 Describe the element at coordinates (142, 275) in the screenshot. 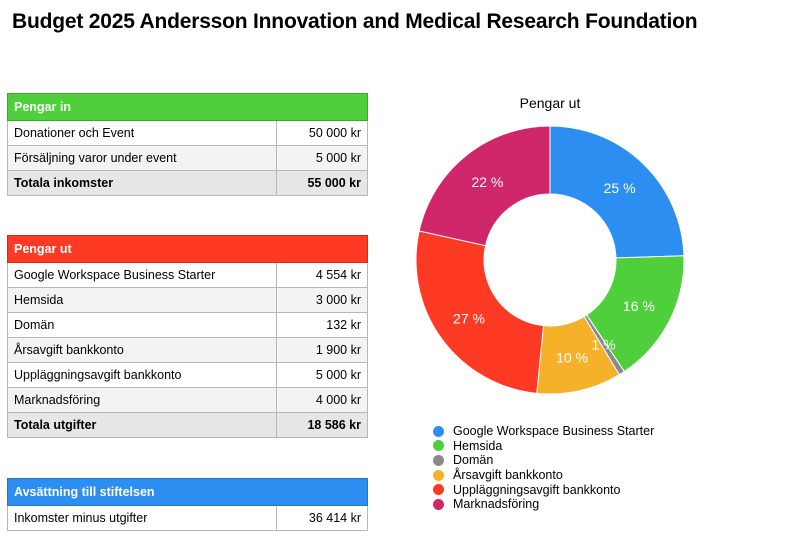

I see `expense-row-label: Google Workspace Business Starter` at that location.